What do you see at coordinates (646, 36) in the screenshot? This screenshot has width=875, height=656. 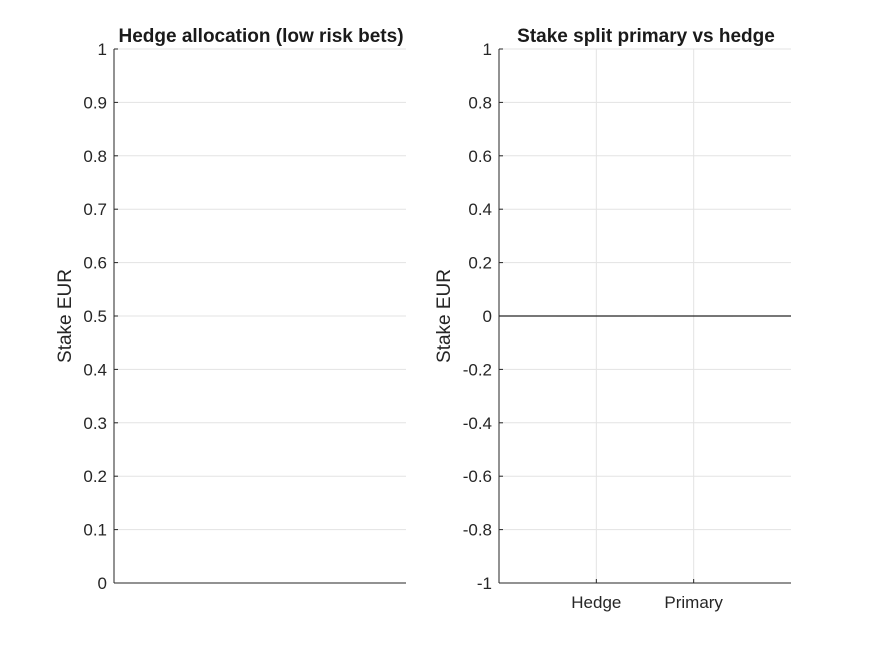 I see `chart-title: Stake split primary vs hedge` at bounding box center [646, 36].